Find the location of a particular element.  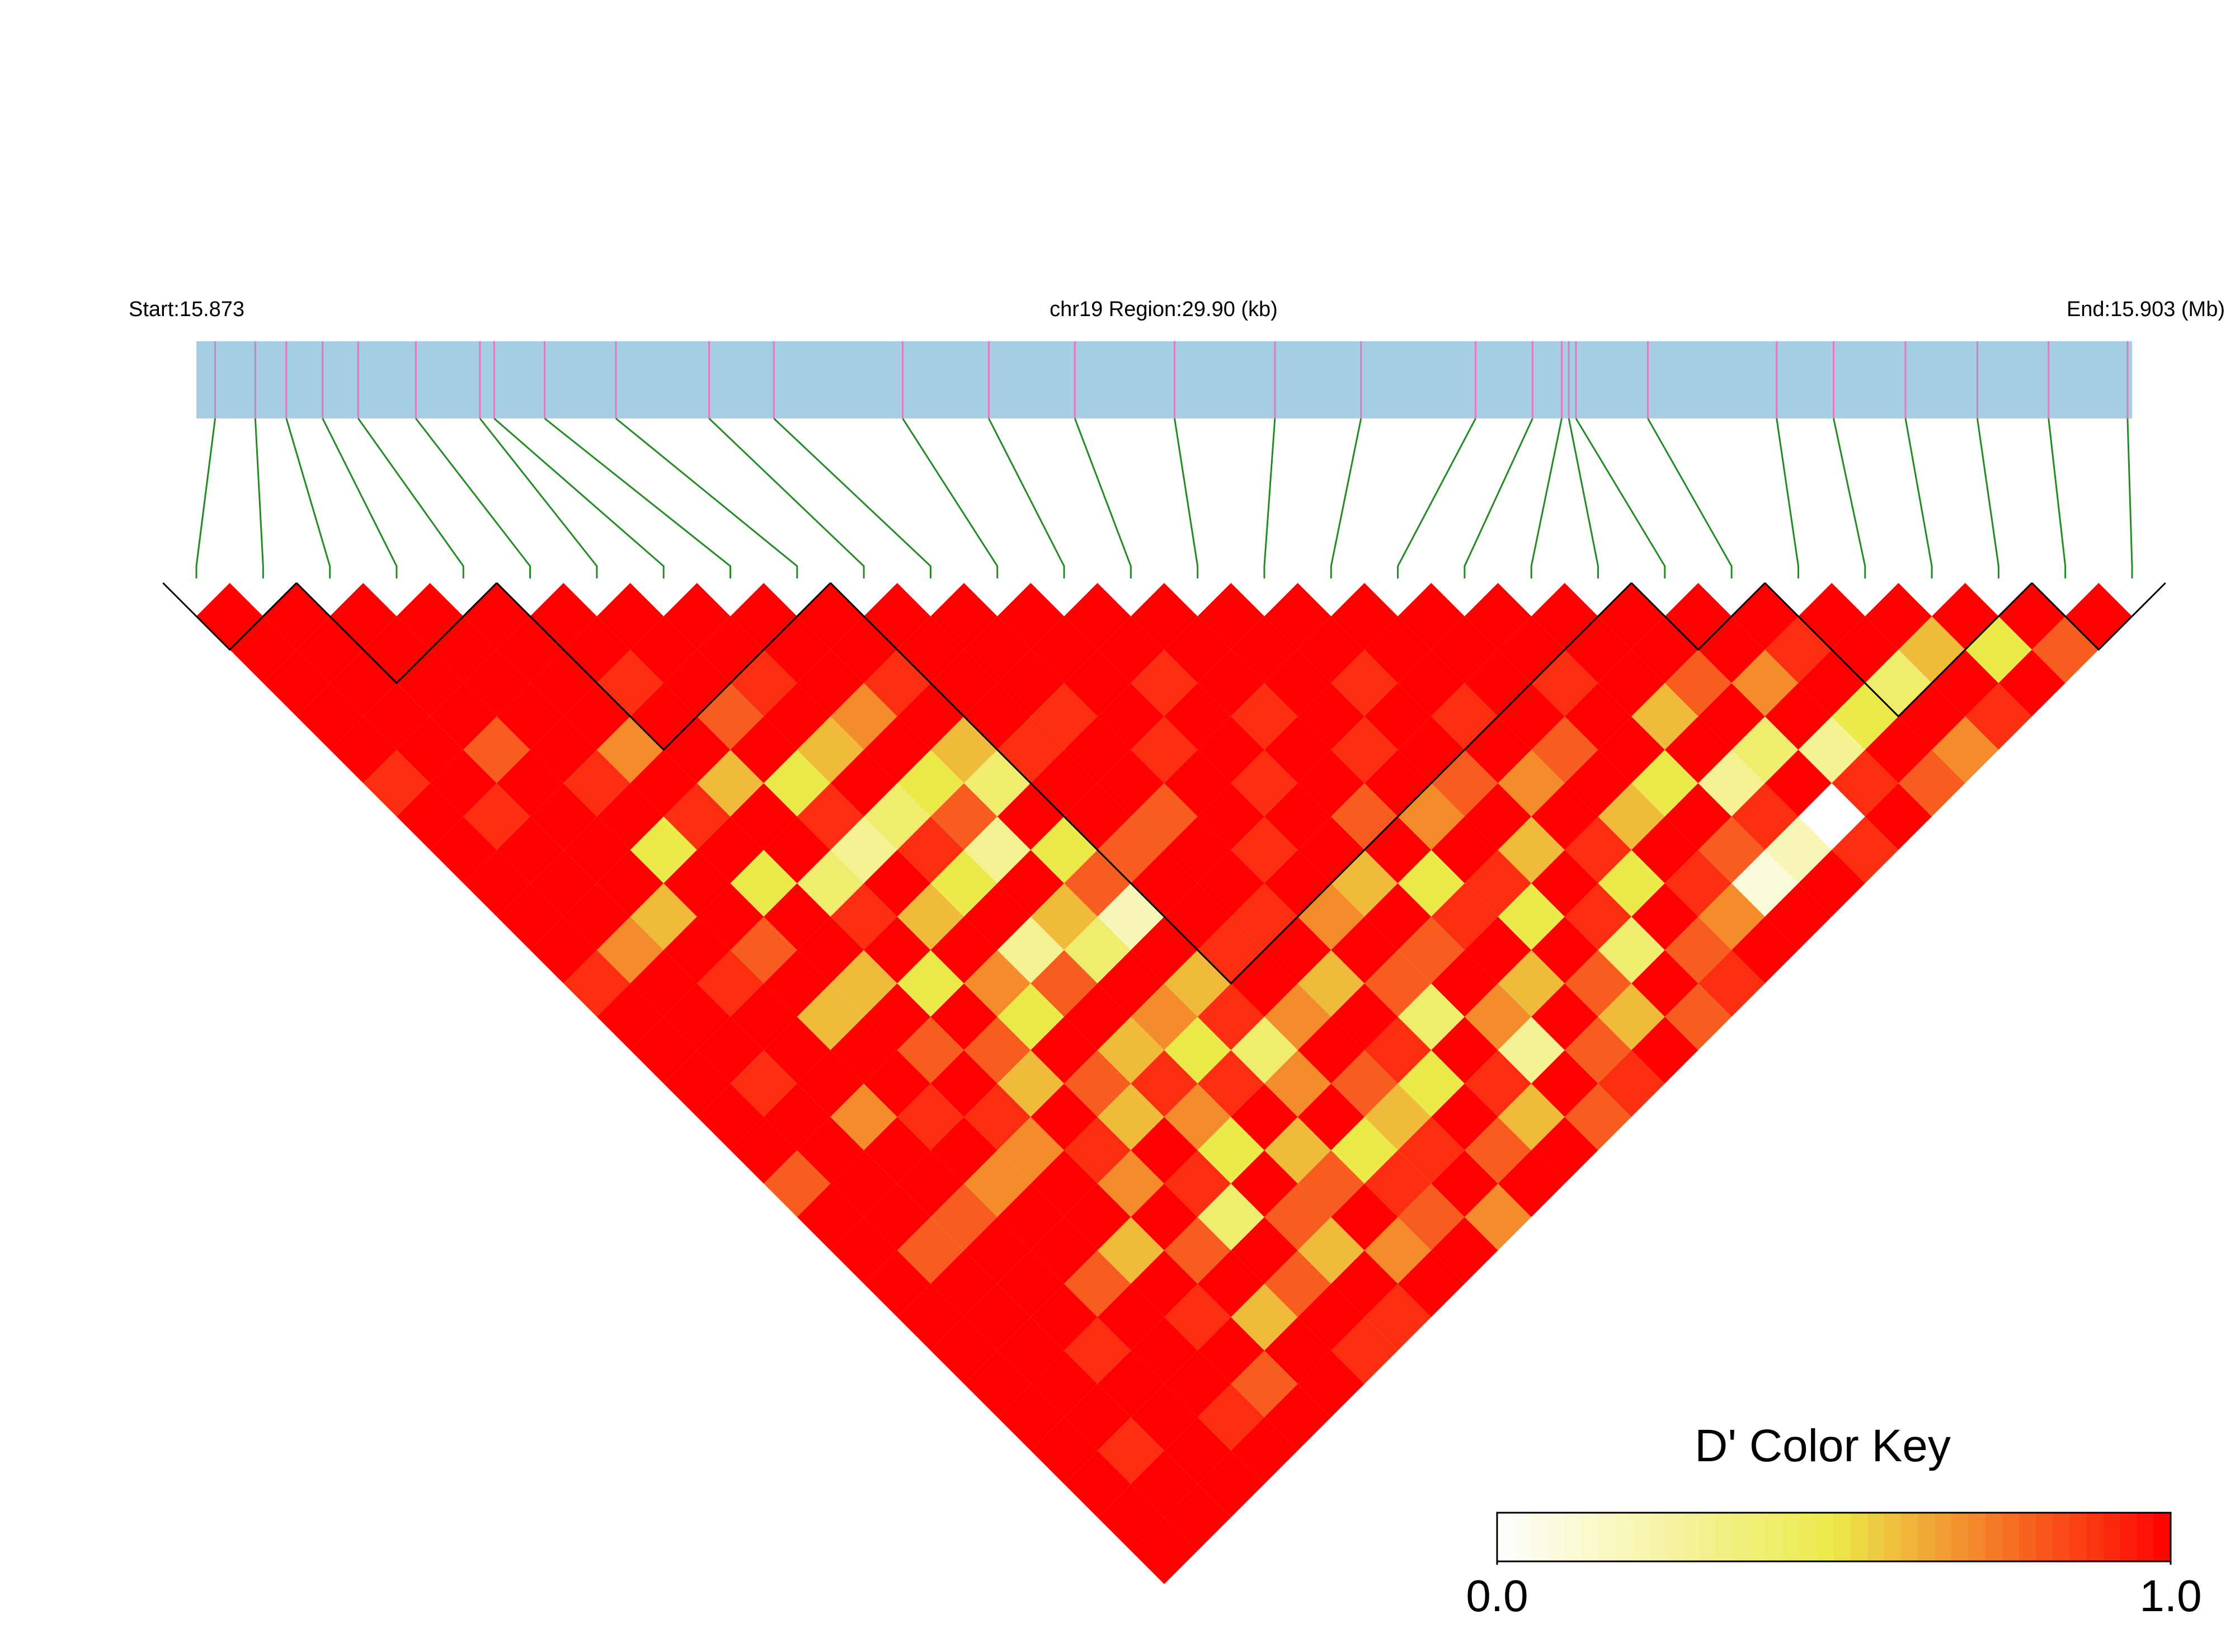

color-key-title: D' Color Key is located at coordinates (1823, 1445).